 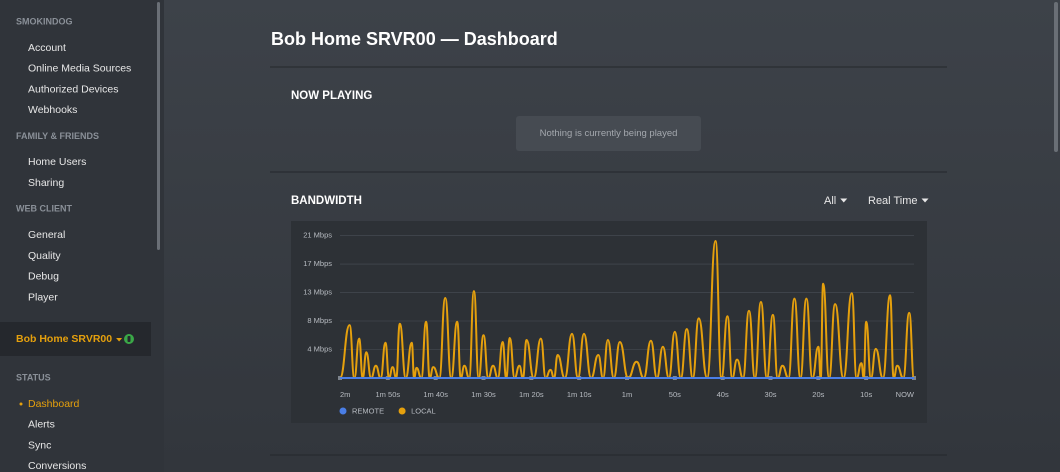 I want to click on y-tick-label: 17 Mbps, so click(x=317, y=263).